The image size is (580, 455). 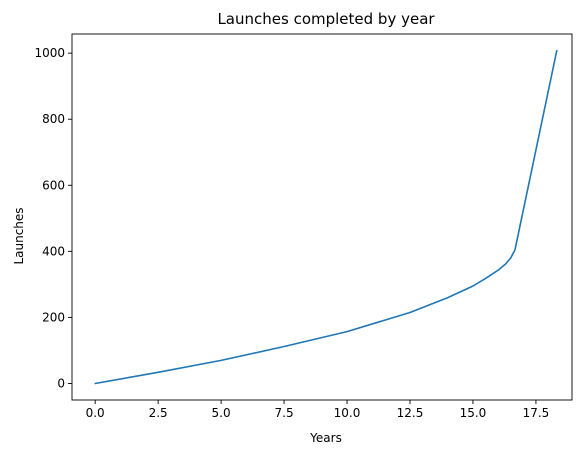 What do you see at coordinates (95, 413) in the screenshot?
I see `x-tick-label-0: 0.0` at bounding box center [95, 413].